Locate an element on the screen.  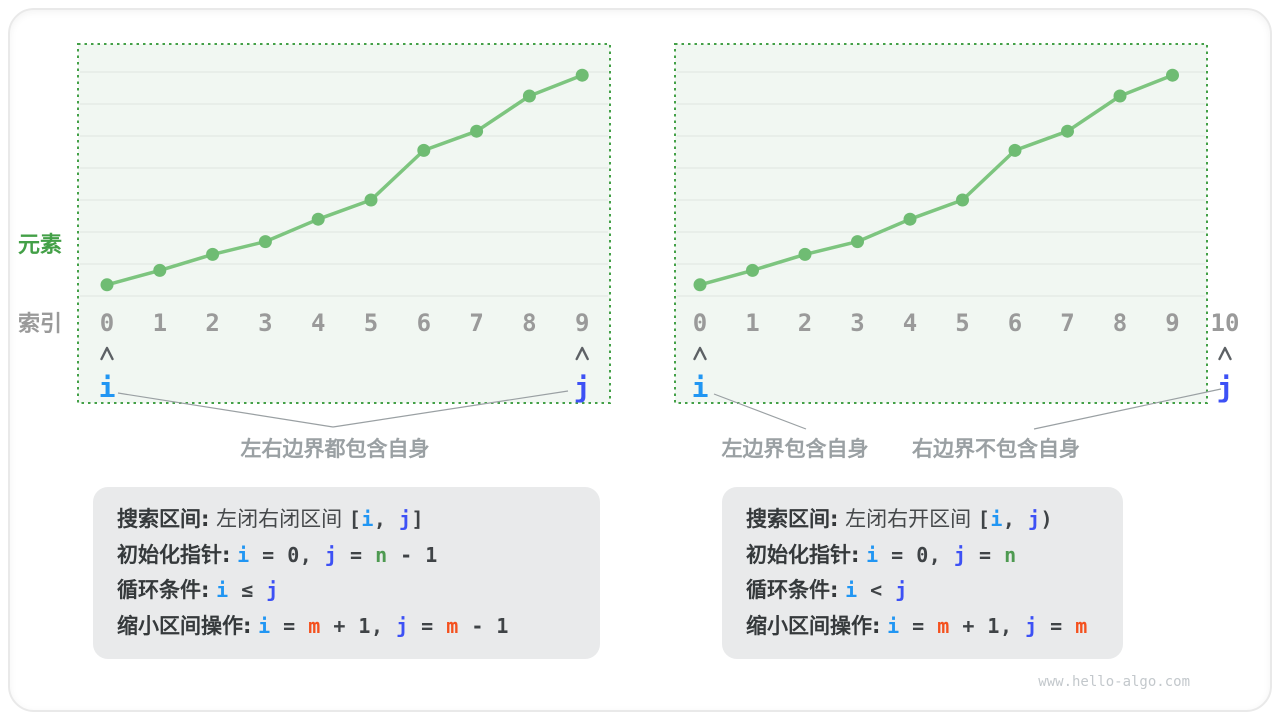
info-line: 搜索区间: 左闭右开区间 [i, j) is located at coordinates (922, 520).